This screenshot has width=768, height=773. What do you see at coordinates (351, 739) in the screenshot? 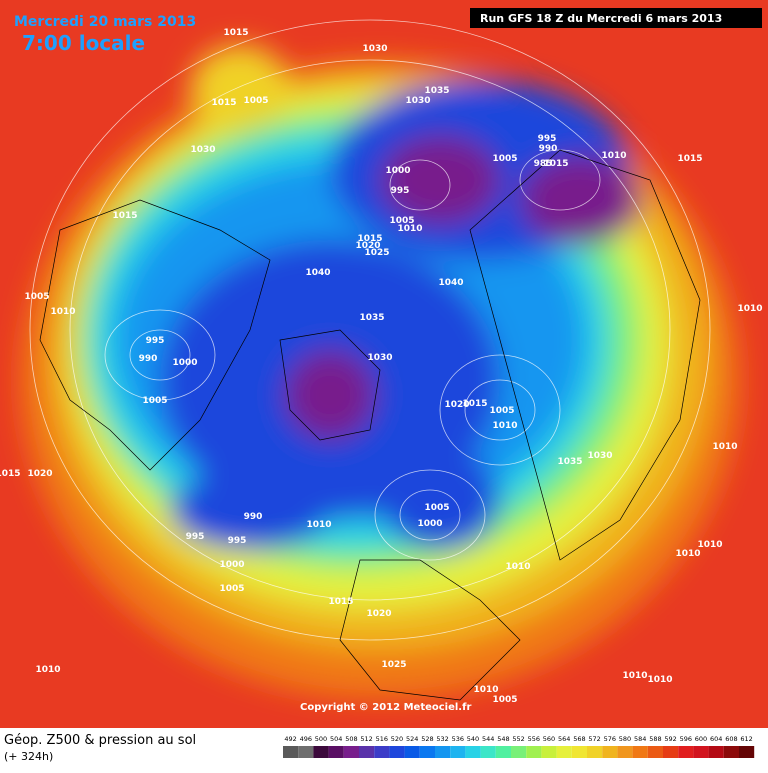
I see `scale-label: 508` at bounding box center [351, 739].